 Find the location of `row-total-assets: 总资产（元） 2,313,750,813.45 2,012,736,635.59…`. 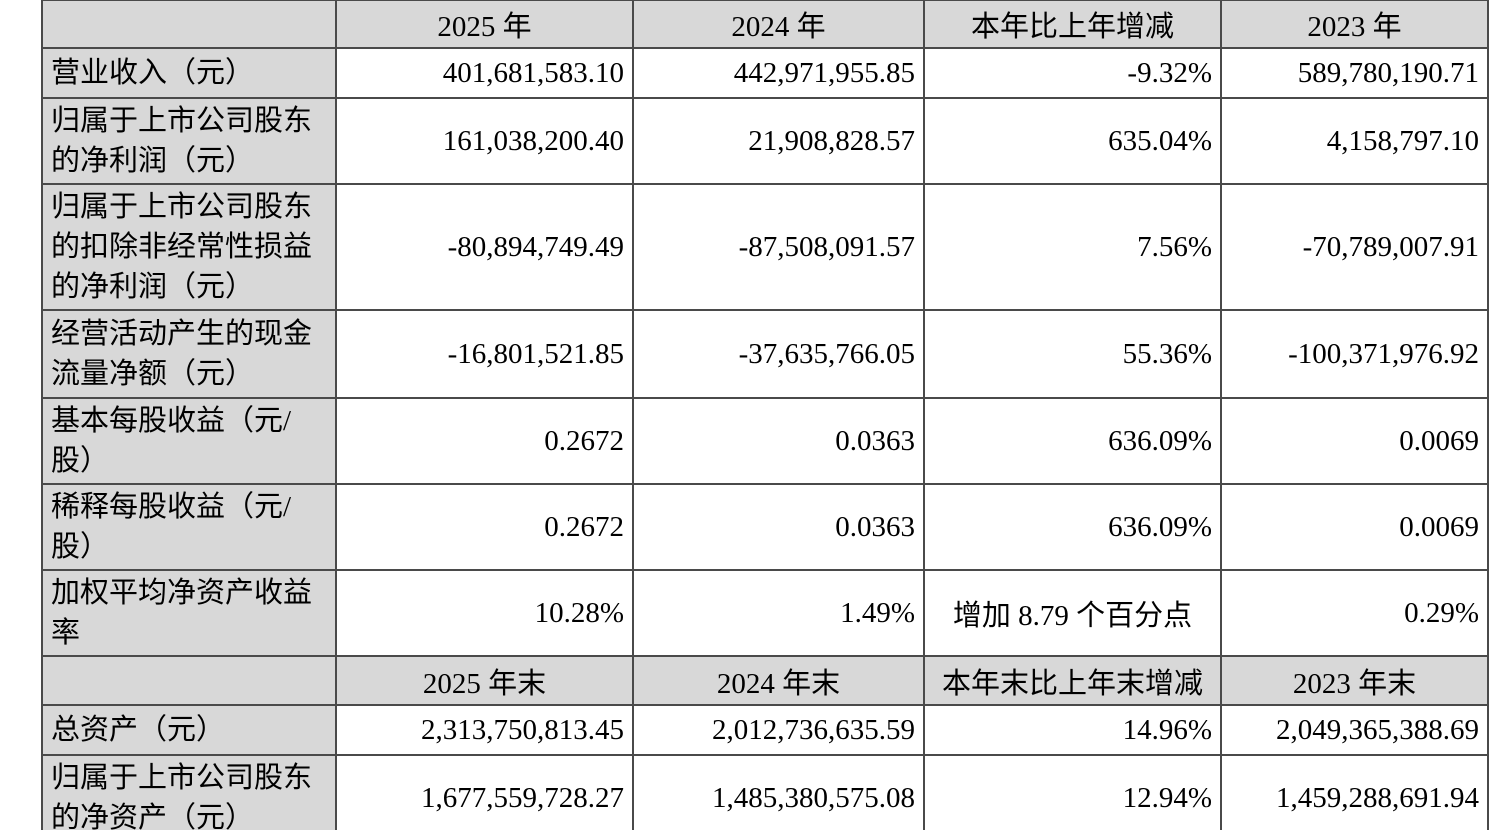

row-total-assets: 总资产（元） 2,313,750,813.45 2,012,736,635.59… is located at coordinates (765, 730).